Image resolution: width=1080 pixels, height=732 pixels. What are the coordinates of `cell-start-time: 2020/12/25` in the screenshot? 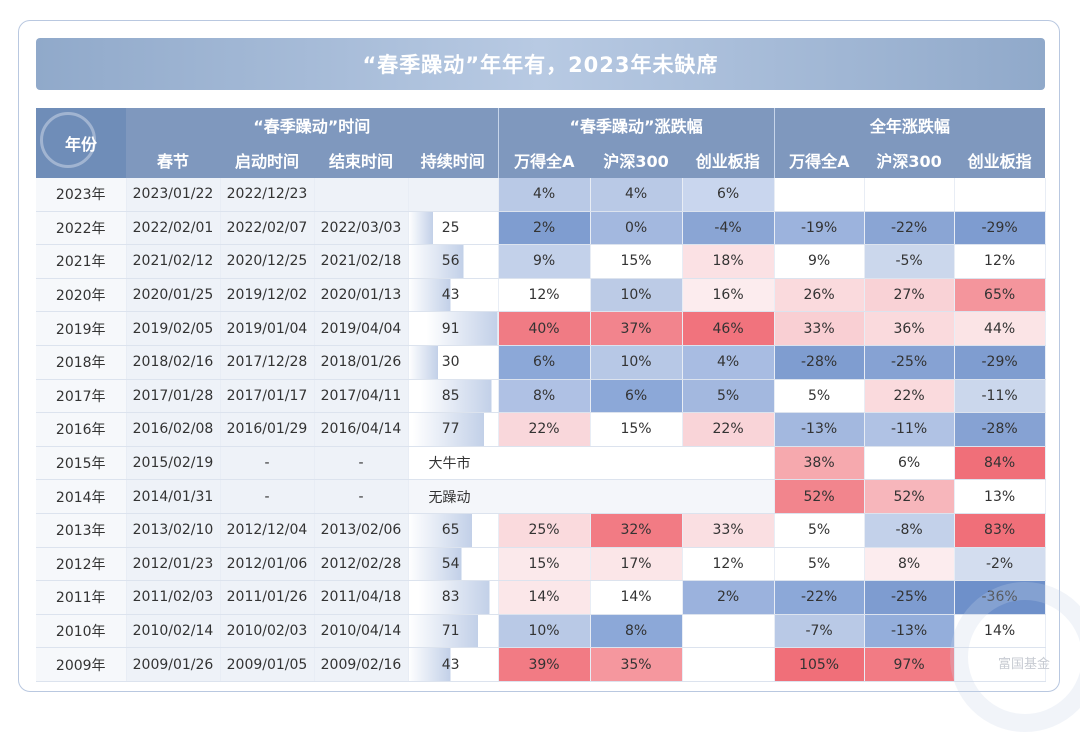 It's located at (267, 261).